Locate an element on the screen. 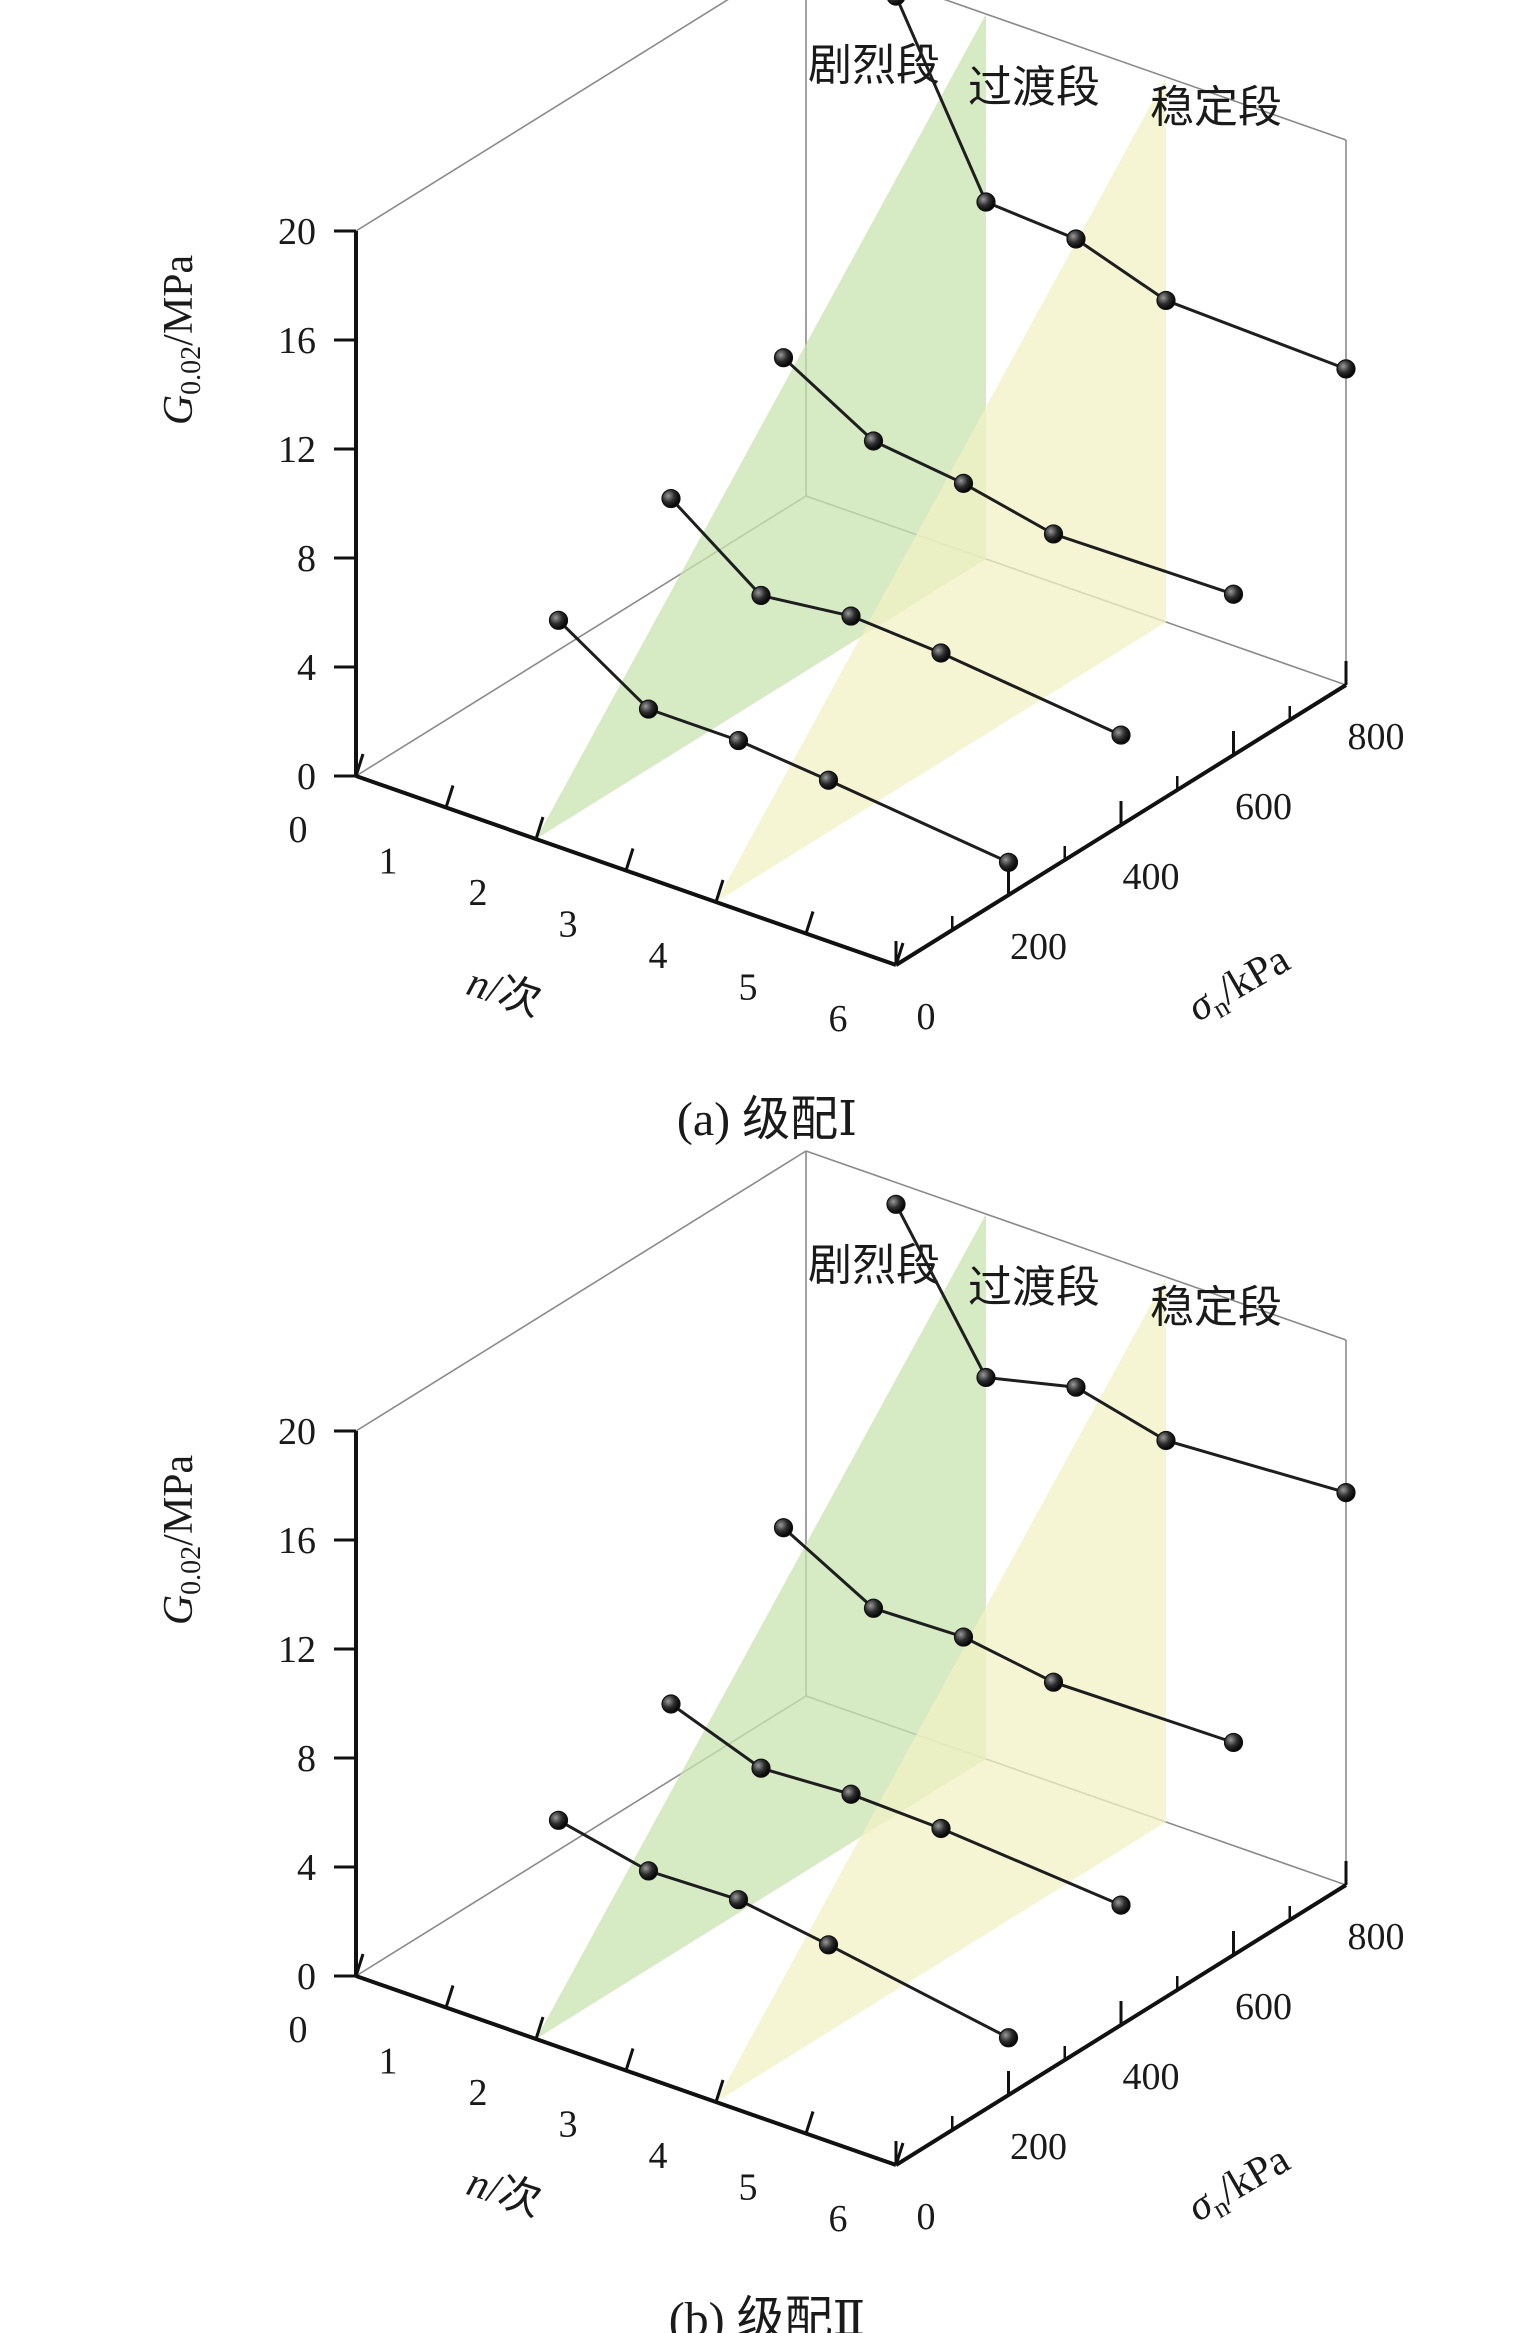 The height and width of the screenshot is (2333, 1535). panel-caption: (a) 级配Ⅰ is located at coordinates (767, 1119).